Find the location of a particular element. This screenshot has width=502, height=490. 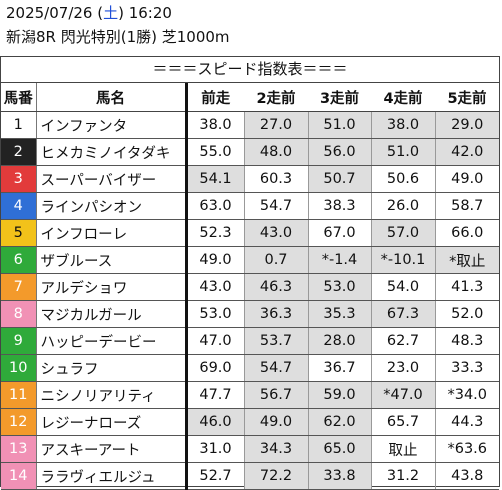

horse-number: 13 is located at coordinates (19, 449).